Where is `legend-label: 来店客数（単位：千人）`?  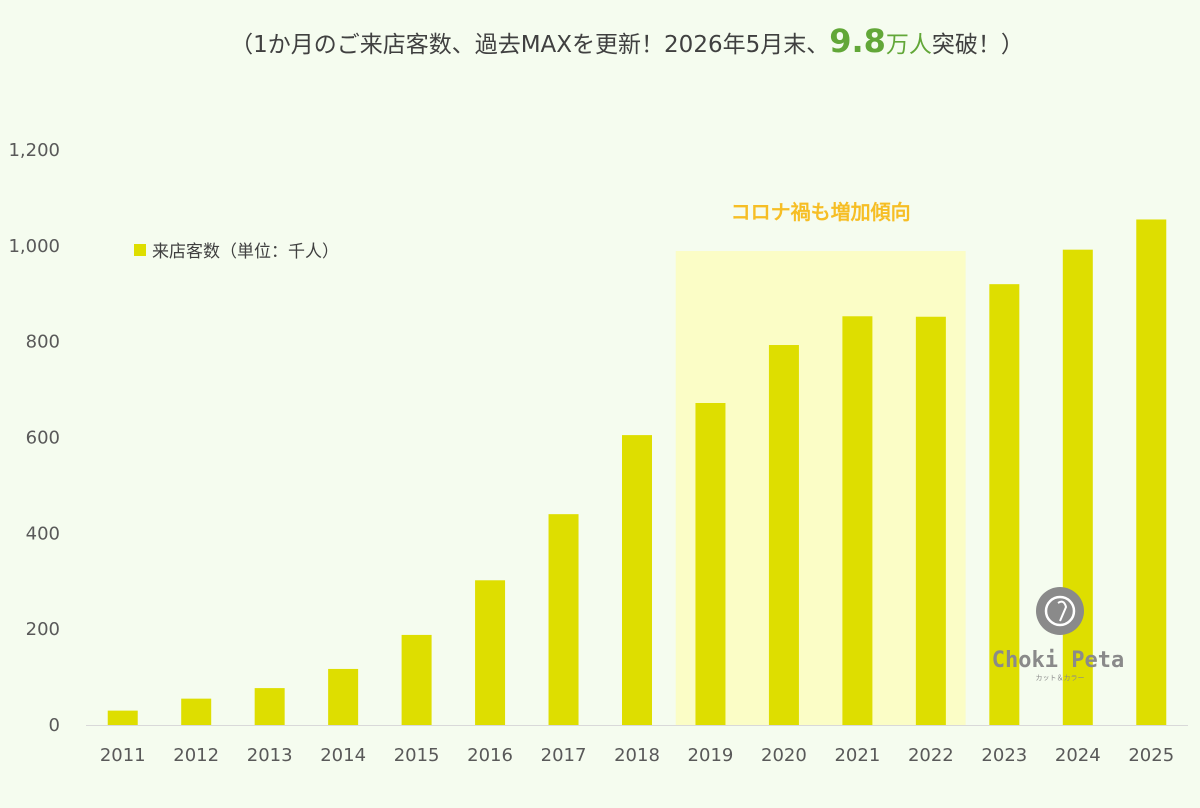 legend-label: 来店客数（単位：千人） is located at coordinates (245, 252).